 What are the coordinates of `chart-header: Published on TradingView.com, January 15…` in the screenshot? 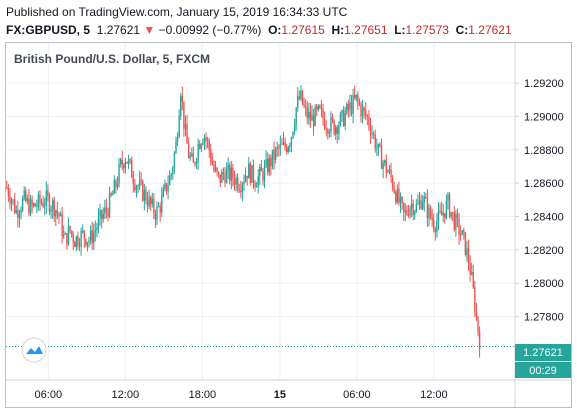 It's located at (289, 21).